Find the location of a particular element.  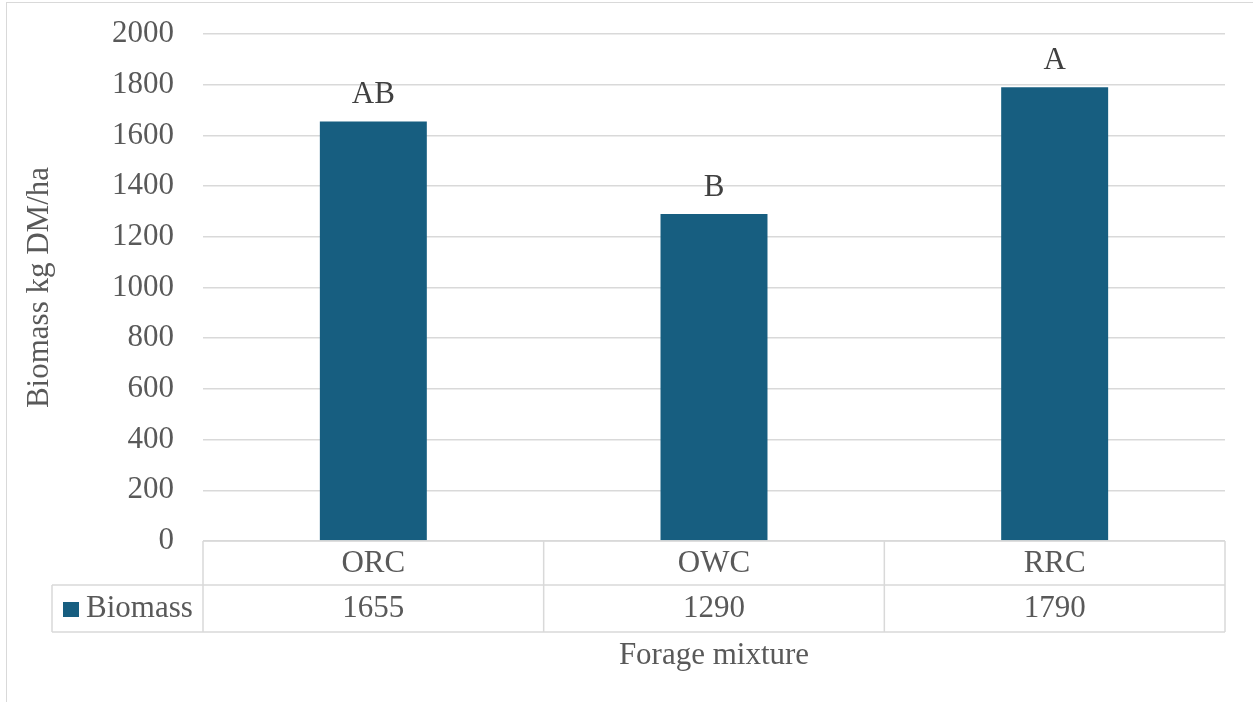

y-tick-label: 800 is located at coordinates (150, 336).